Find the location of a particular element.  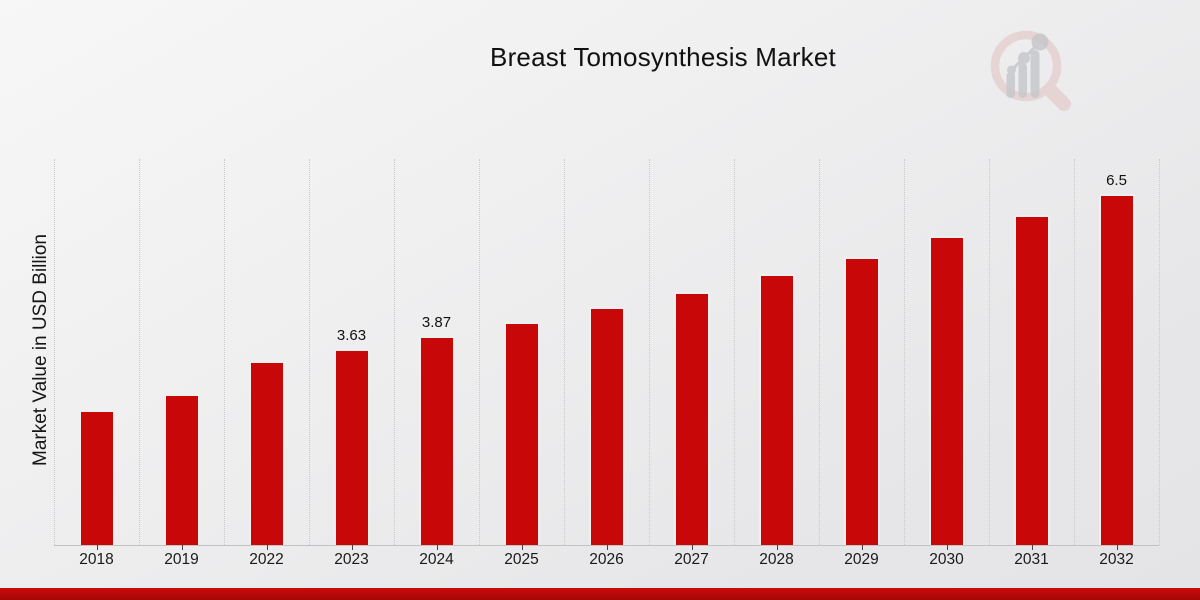

bar-value-label-2032: 6.5 is located at coordinates (1116, 180).